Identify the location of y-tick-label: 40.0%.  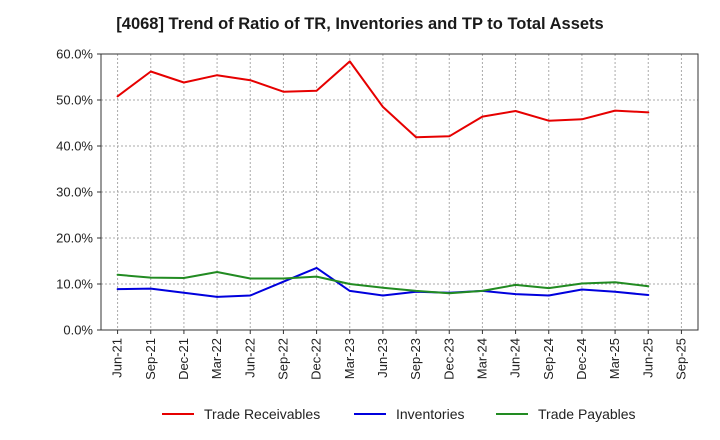
(74, 146).